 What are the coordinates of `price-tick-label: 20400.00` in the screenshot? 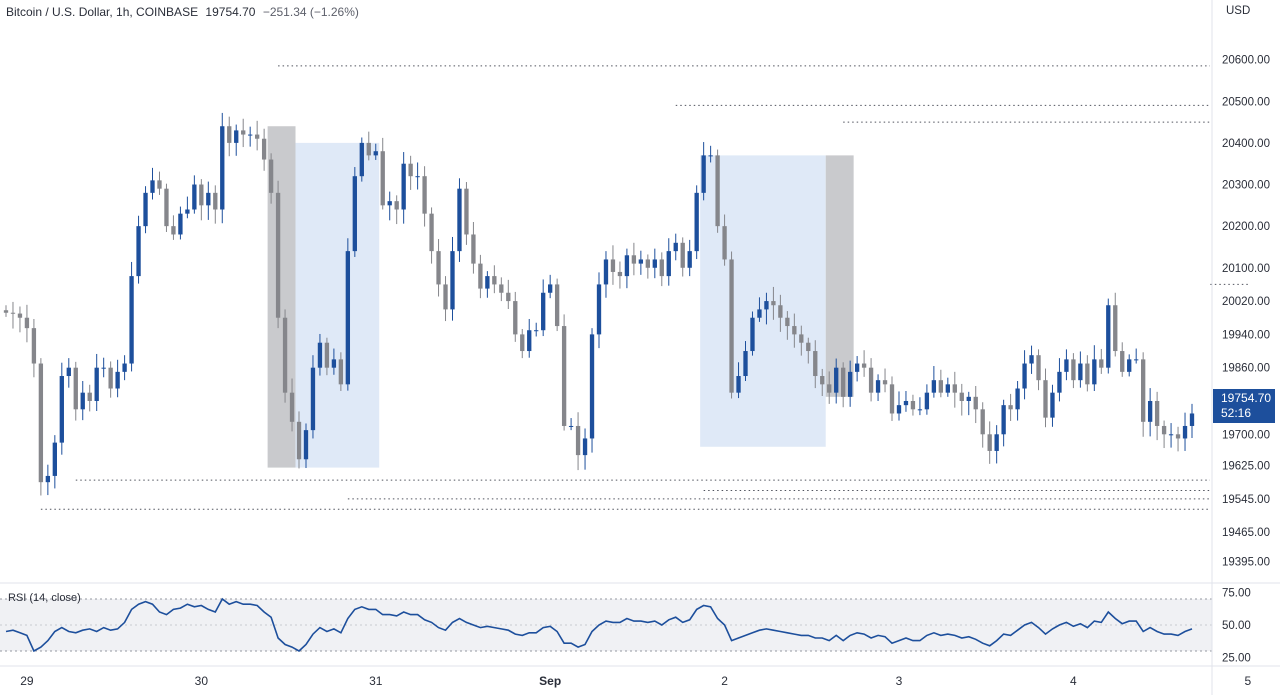 It's located at (1246, 144).